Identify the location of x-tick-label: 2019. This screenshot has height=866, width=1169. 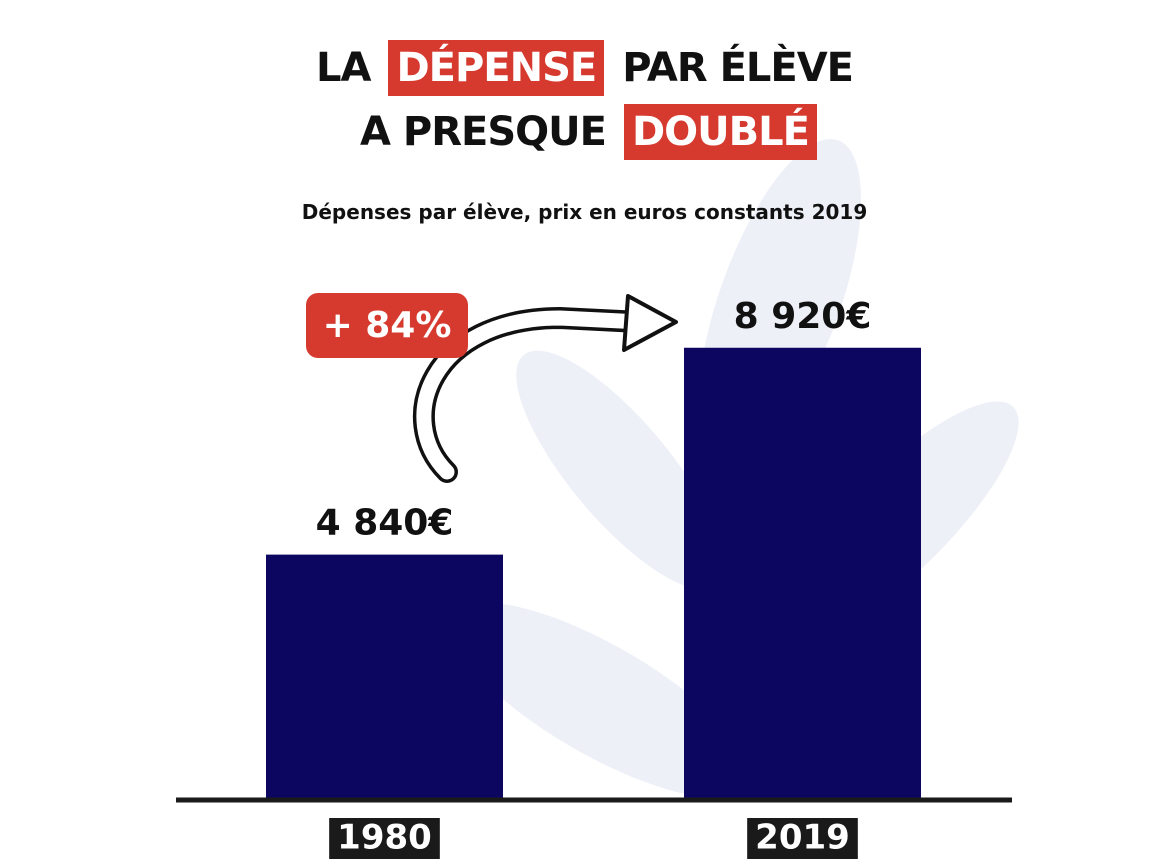
(802, 838).